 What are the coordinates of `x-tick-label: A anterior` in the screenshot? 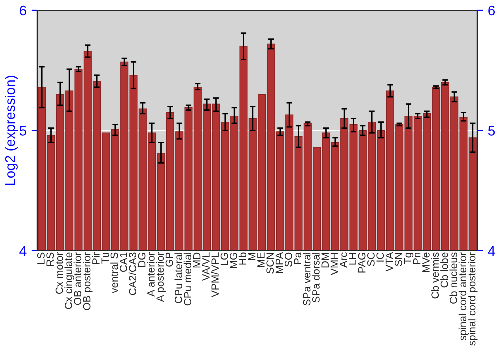 It's located at (151, 274).